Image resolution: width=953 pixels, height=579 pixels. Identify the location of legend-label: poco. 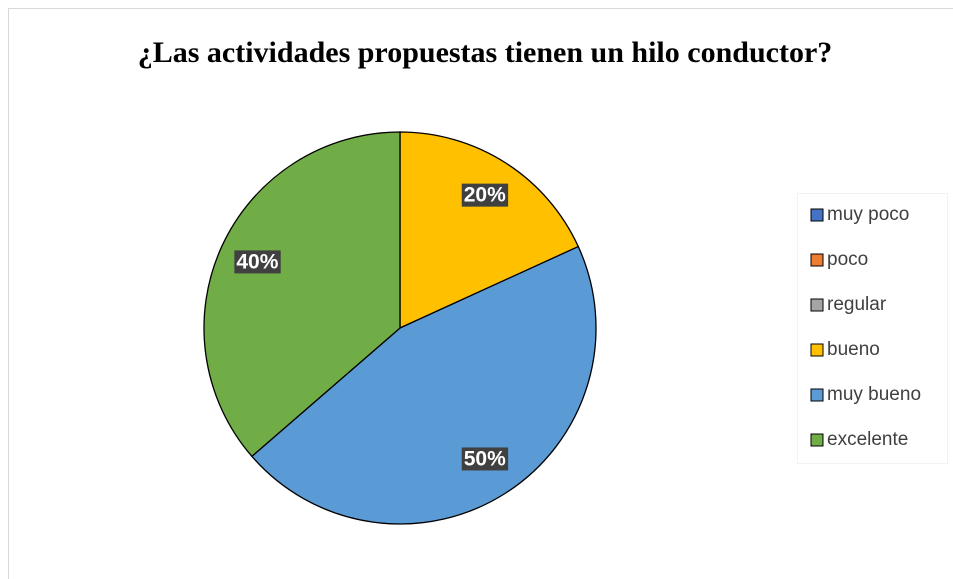
(847, 259).